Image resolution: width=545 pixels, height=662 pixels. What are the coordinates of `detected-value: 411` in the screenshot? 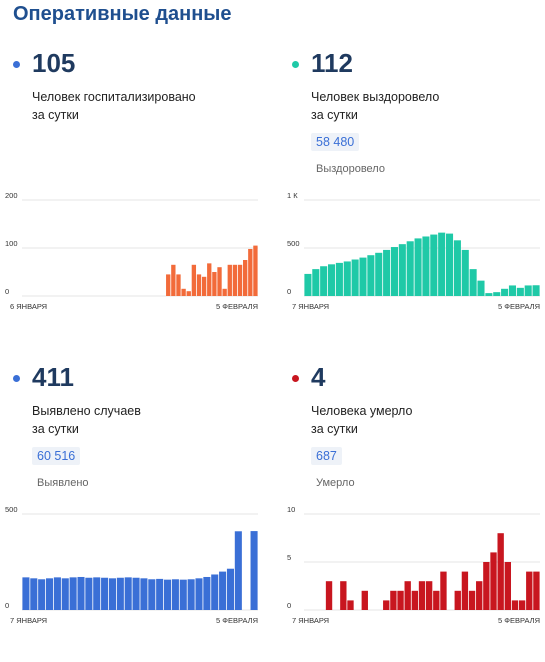 It's located at (53, 377).